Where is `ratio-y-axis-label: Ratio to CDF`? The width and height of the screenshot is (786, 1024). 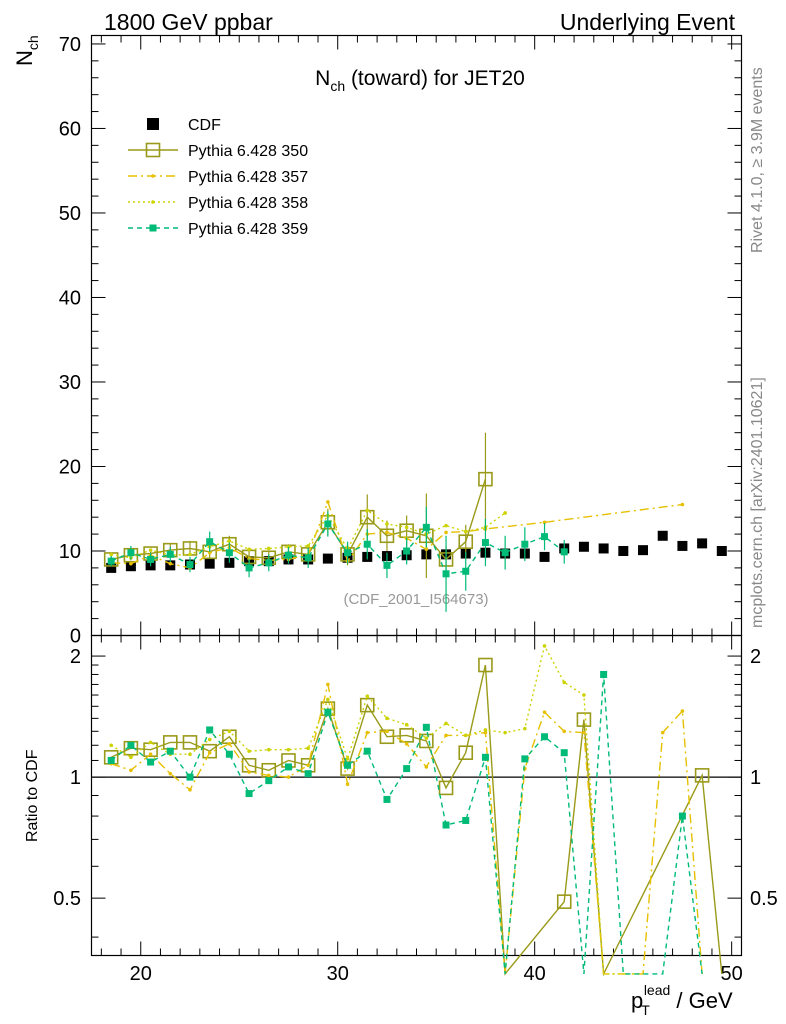 ratio-y-axis-label: Ratio to CDF is located at coordinates (32, 795).